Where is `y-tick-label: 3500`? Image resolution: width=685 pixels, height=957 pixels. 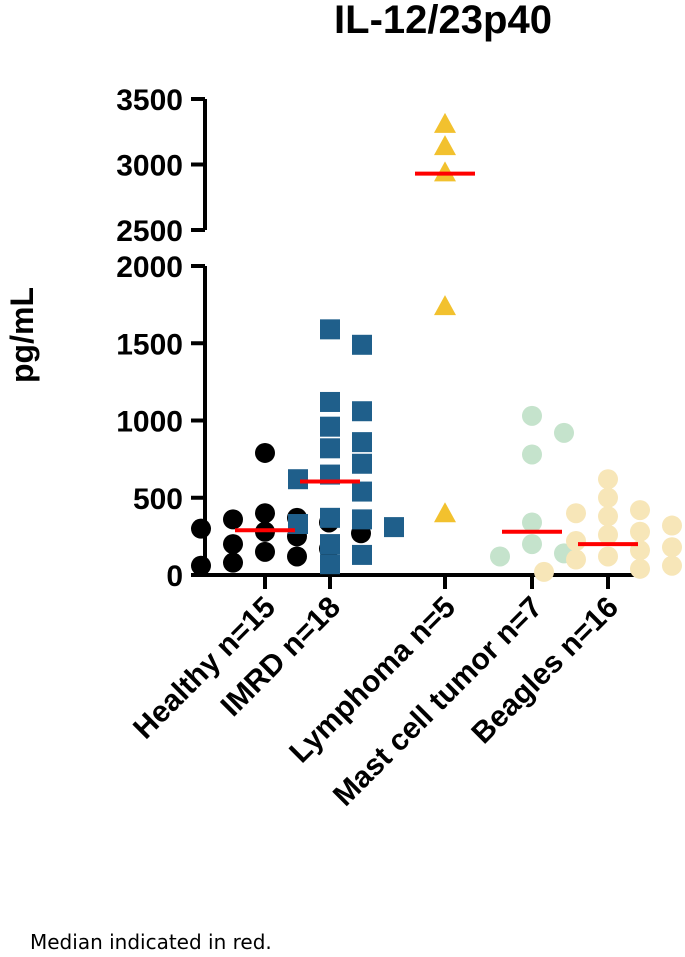 y-tick-label: 3500 is located at coordinates (149, 100).